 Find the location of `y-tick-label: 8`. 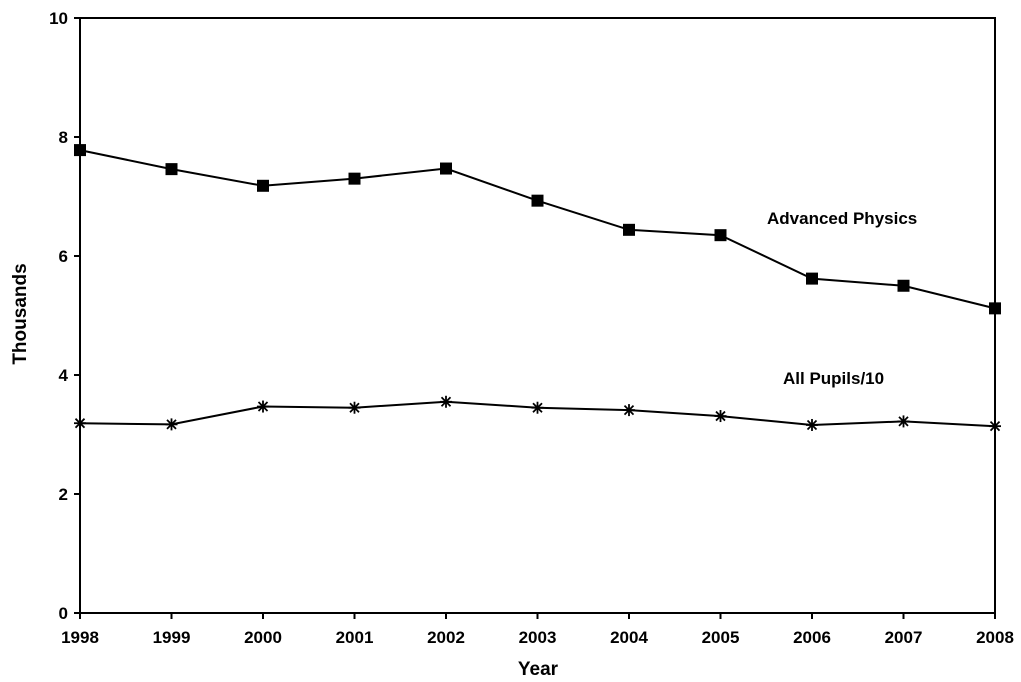

y-tick-label: 8 is located at coordinates (63, 137).